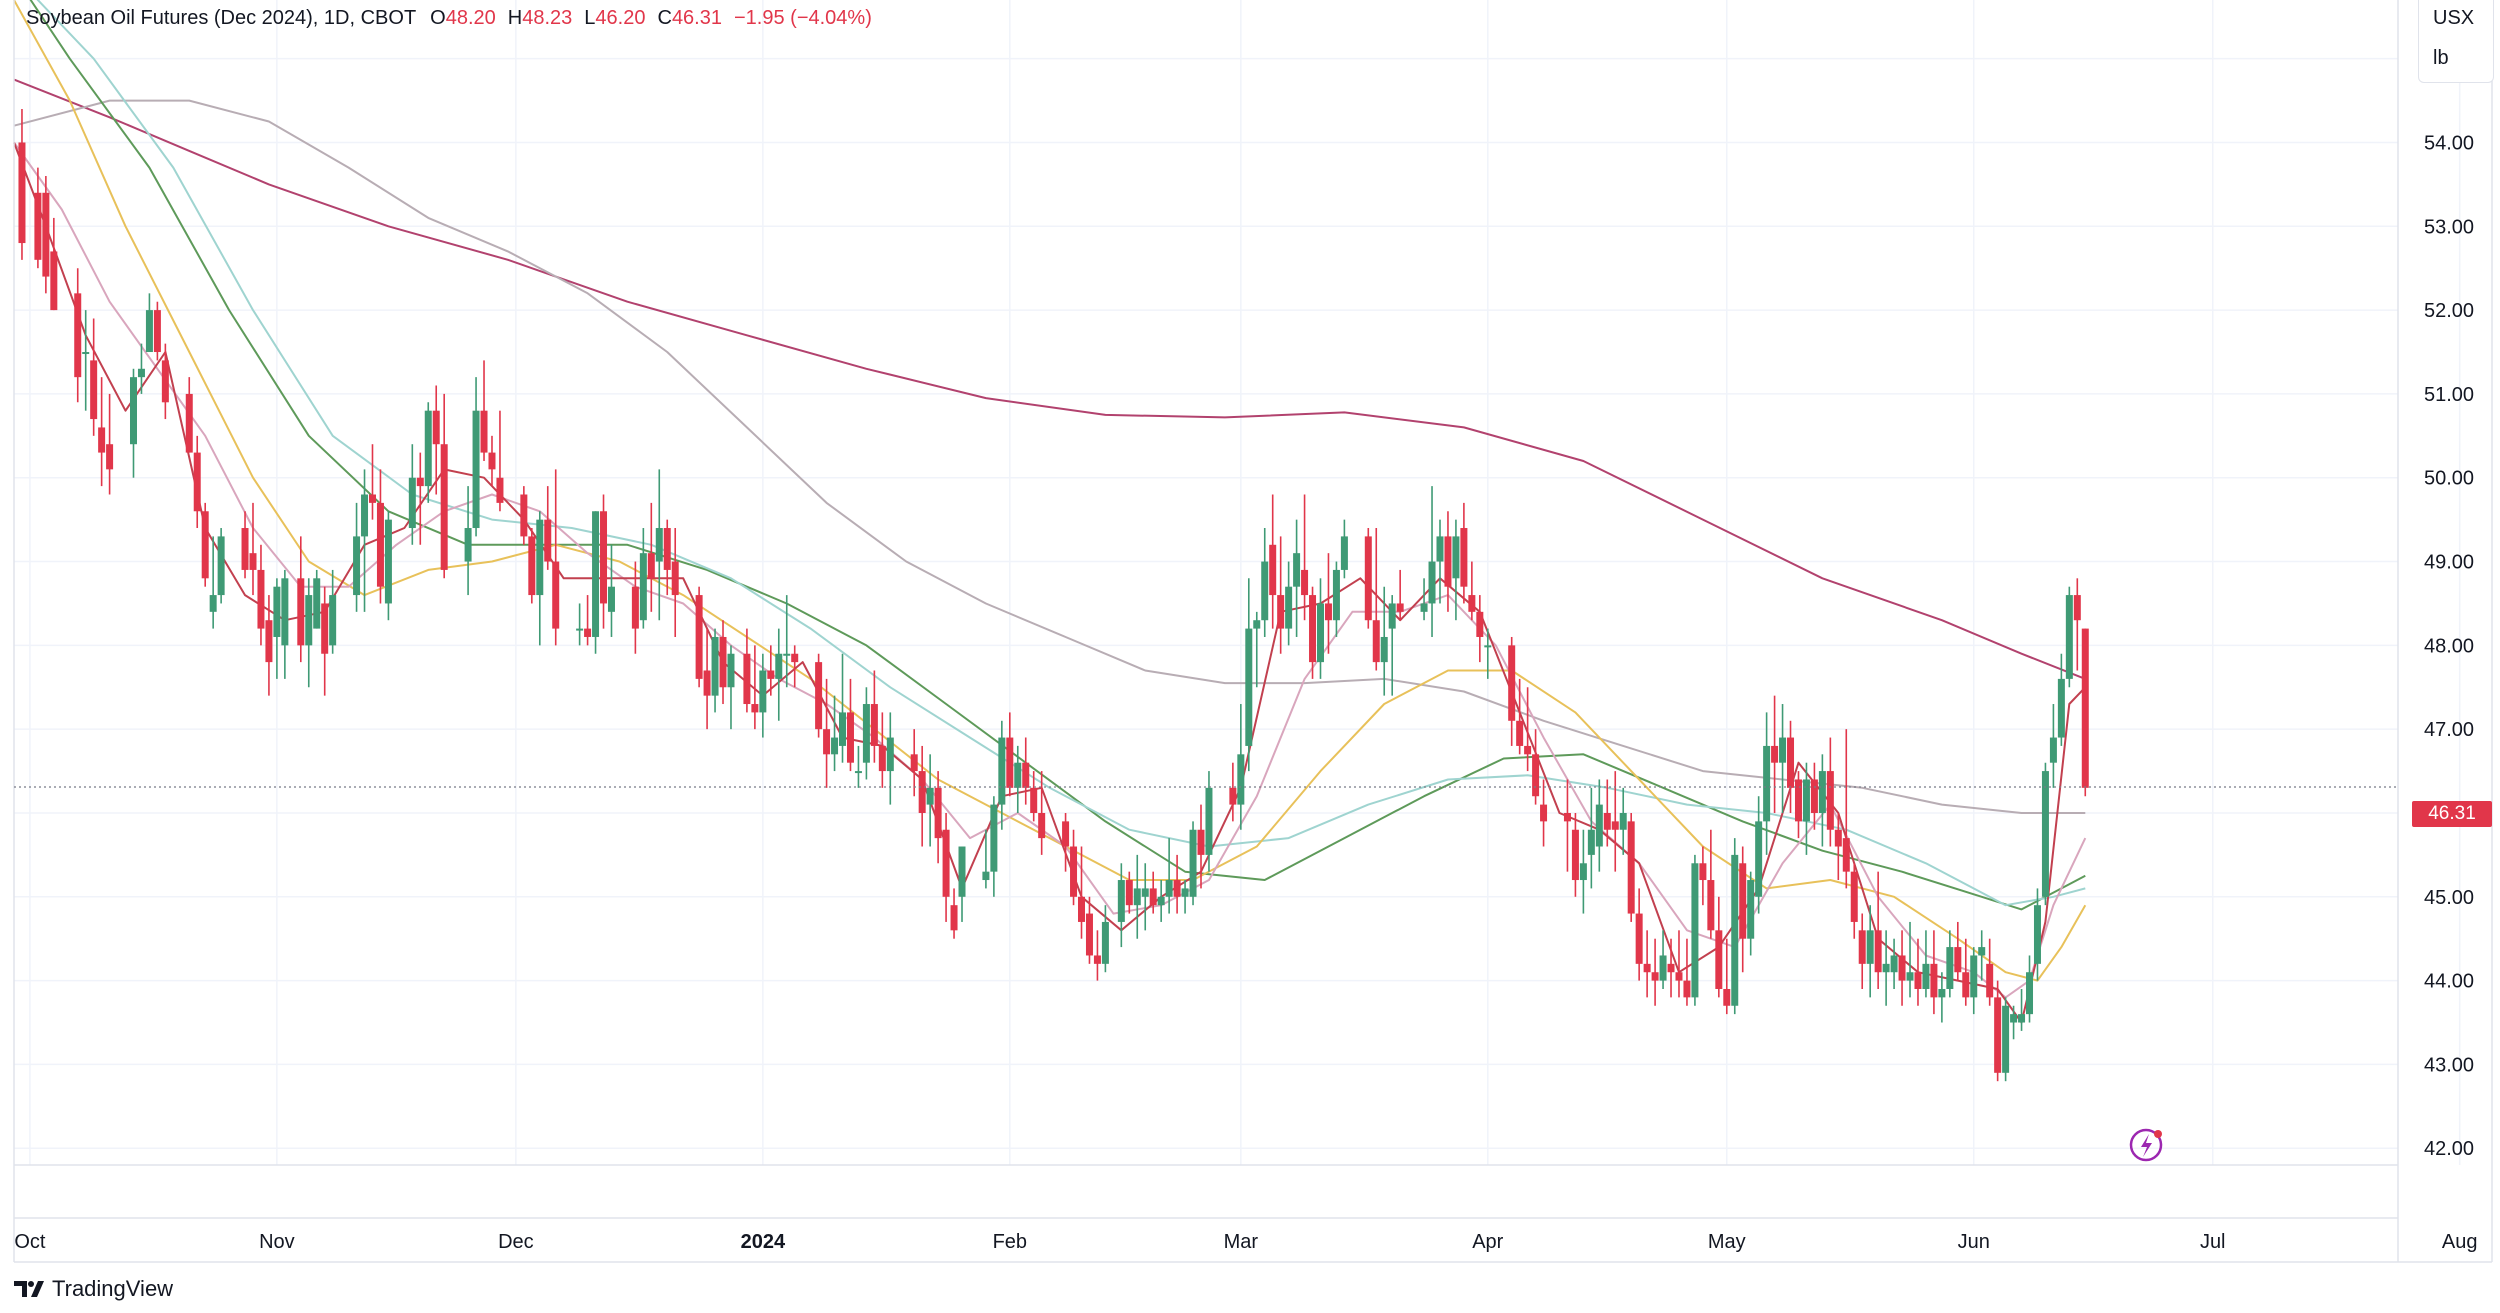 The image size is (2500, 1313). What do you see at coordinates (221, 18) in the screenshot?
I see `symbol-name: Soybean Oil Futures (Dec 2024), 1D, CBOT` at bounding box center [221, 18].